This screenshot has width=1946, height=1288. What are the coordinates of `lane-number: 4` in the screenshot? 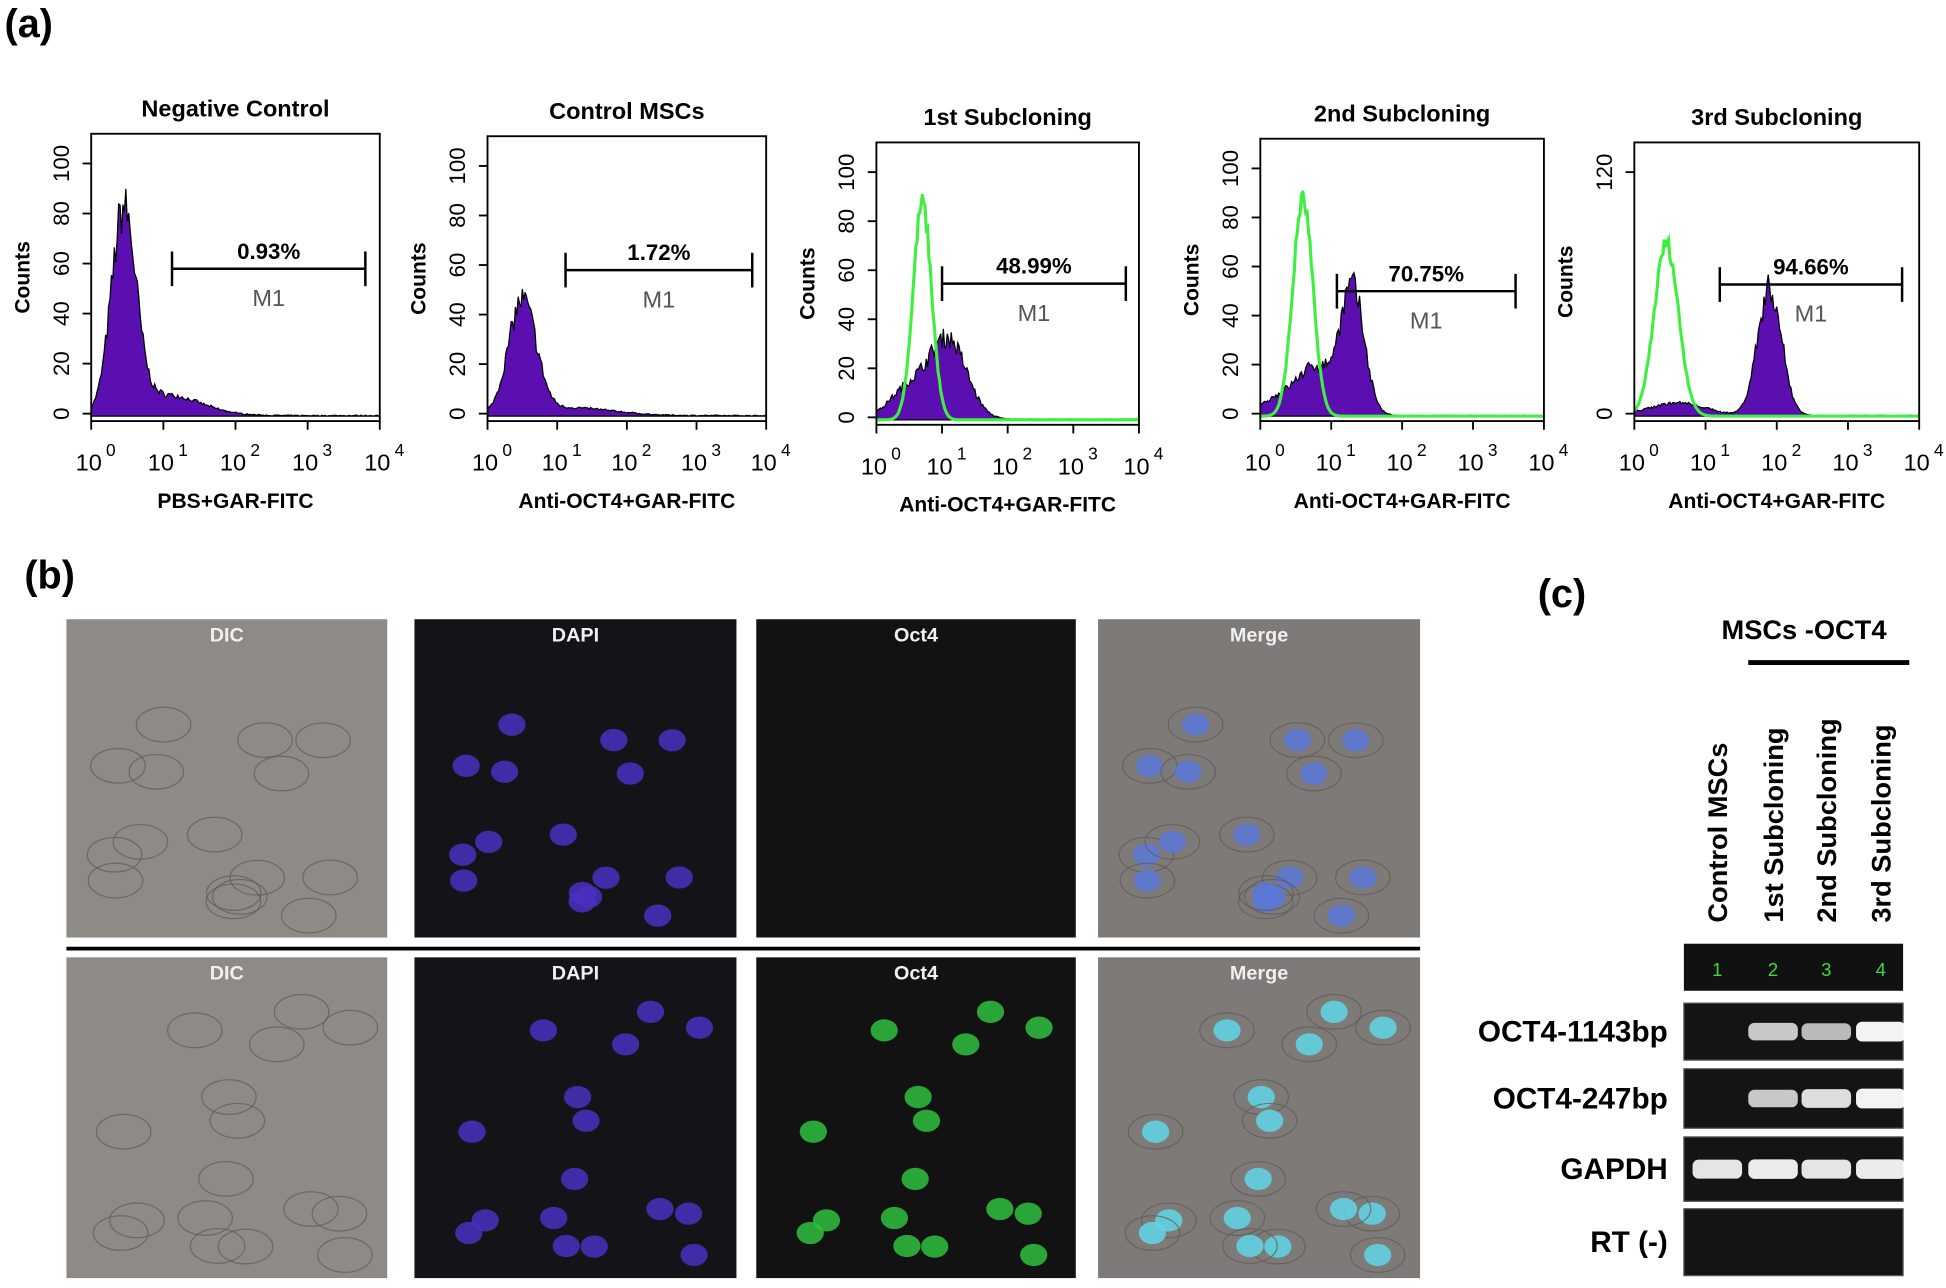 It's located at (1881, 969).